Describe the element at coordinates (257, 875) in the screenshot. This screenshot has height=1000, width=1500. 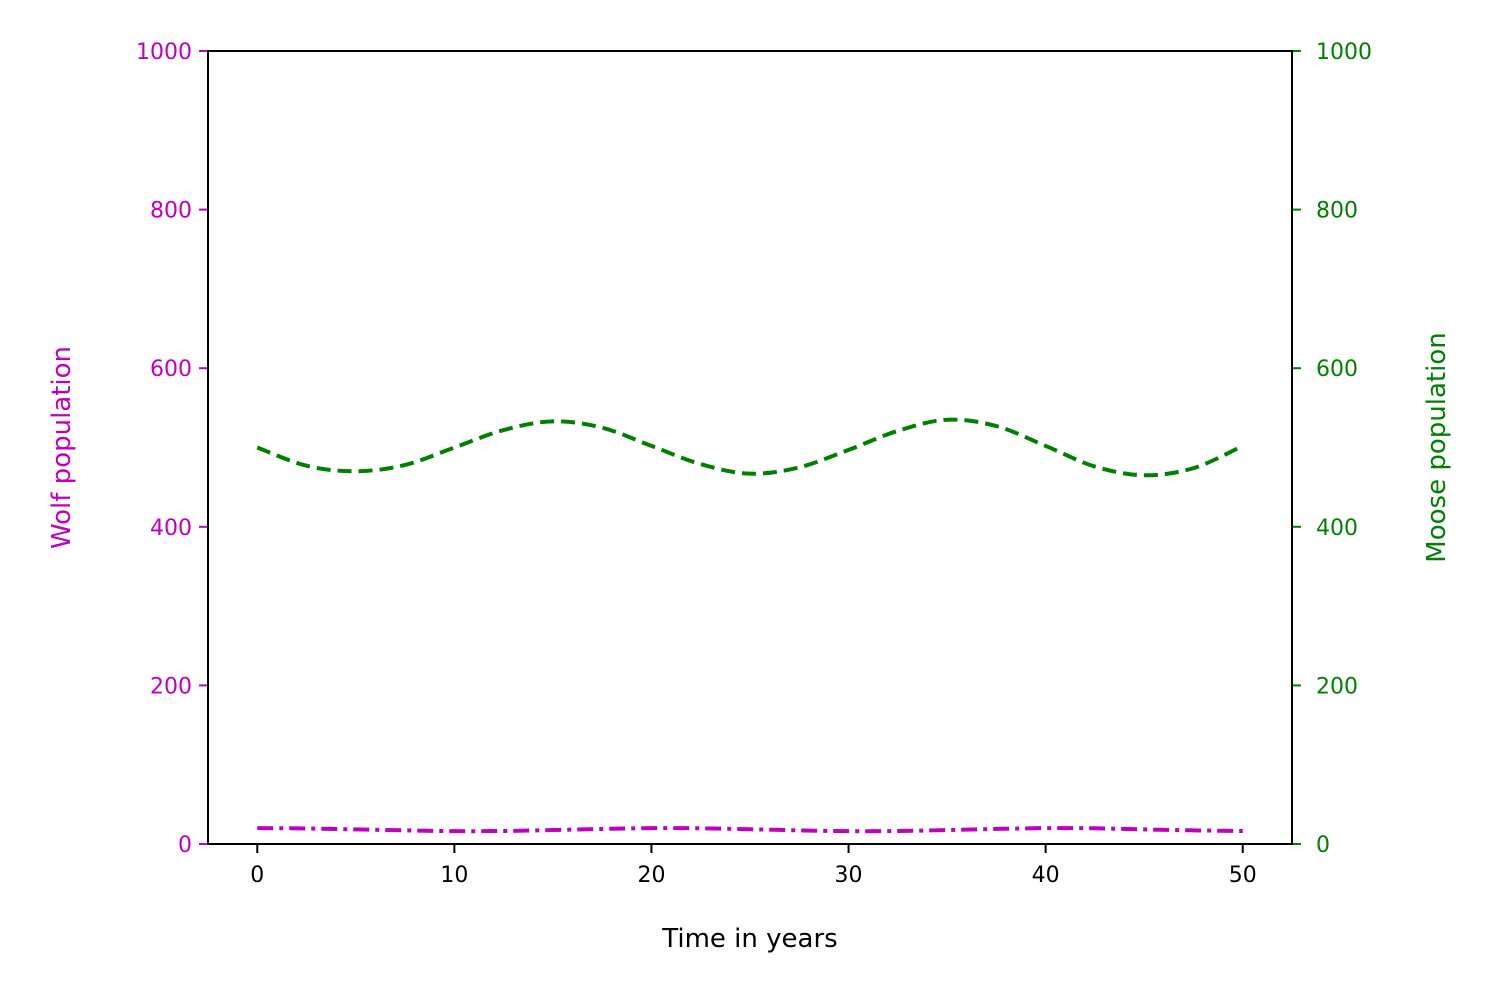
I see `x-tick-label: 0` at that location.